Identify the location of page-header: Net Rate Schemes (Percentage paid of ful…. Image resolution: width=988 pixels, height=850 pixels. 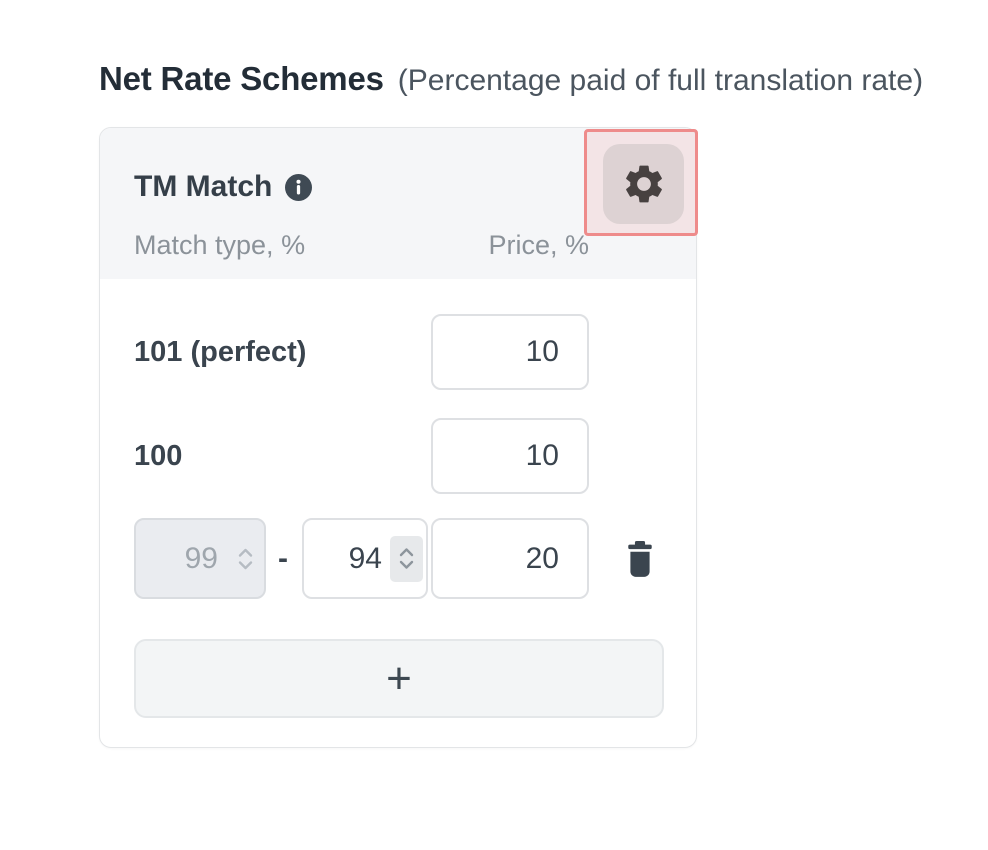
(511, 79).